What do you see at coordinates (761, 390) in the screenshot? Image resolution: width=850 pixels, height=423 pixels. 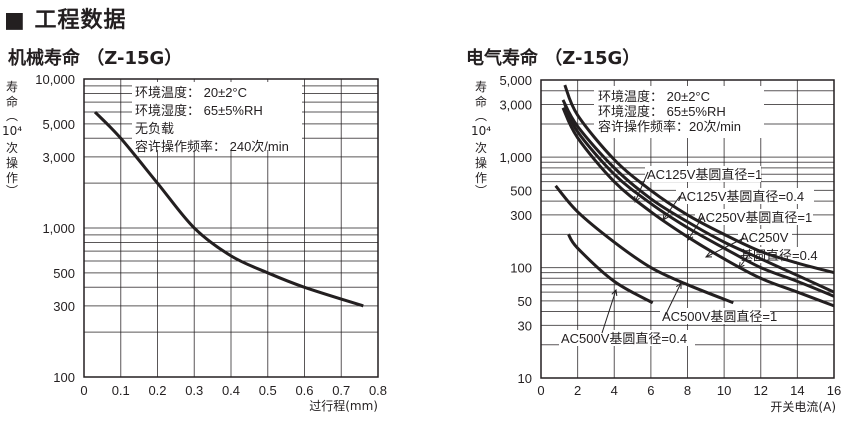 I see `x-tick-label: 12` at bounding box center [761, 390].